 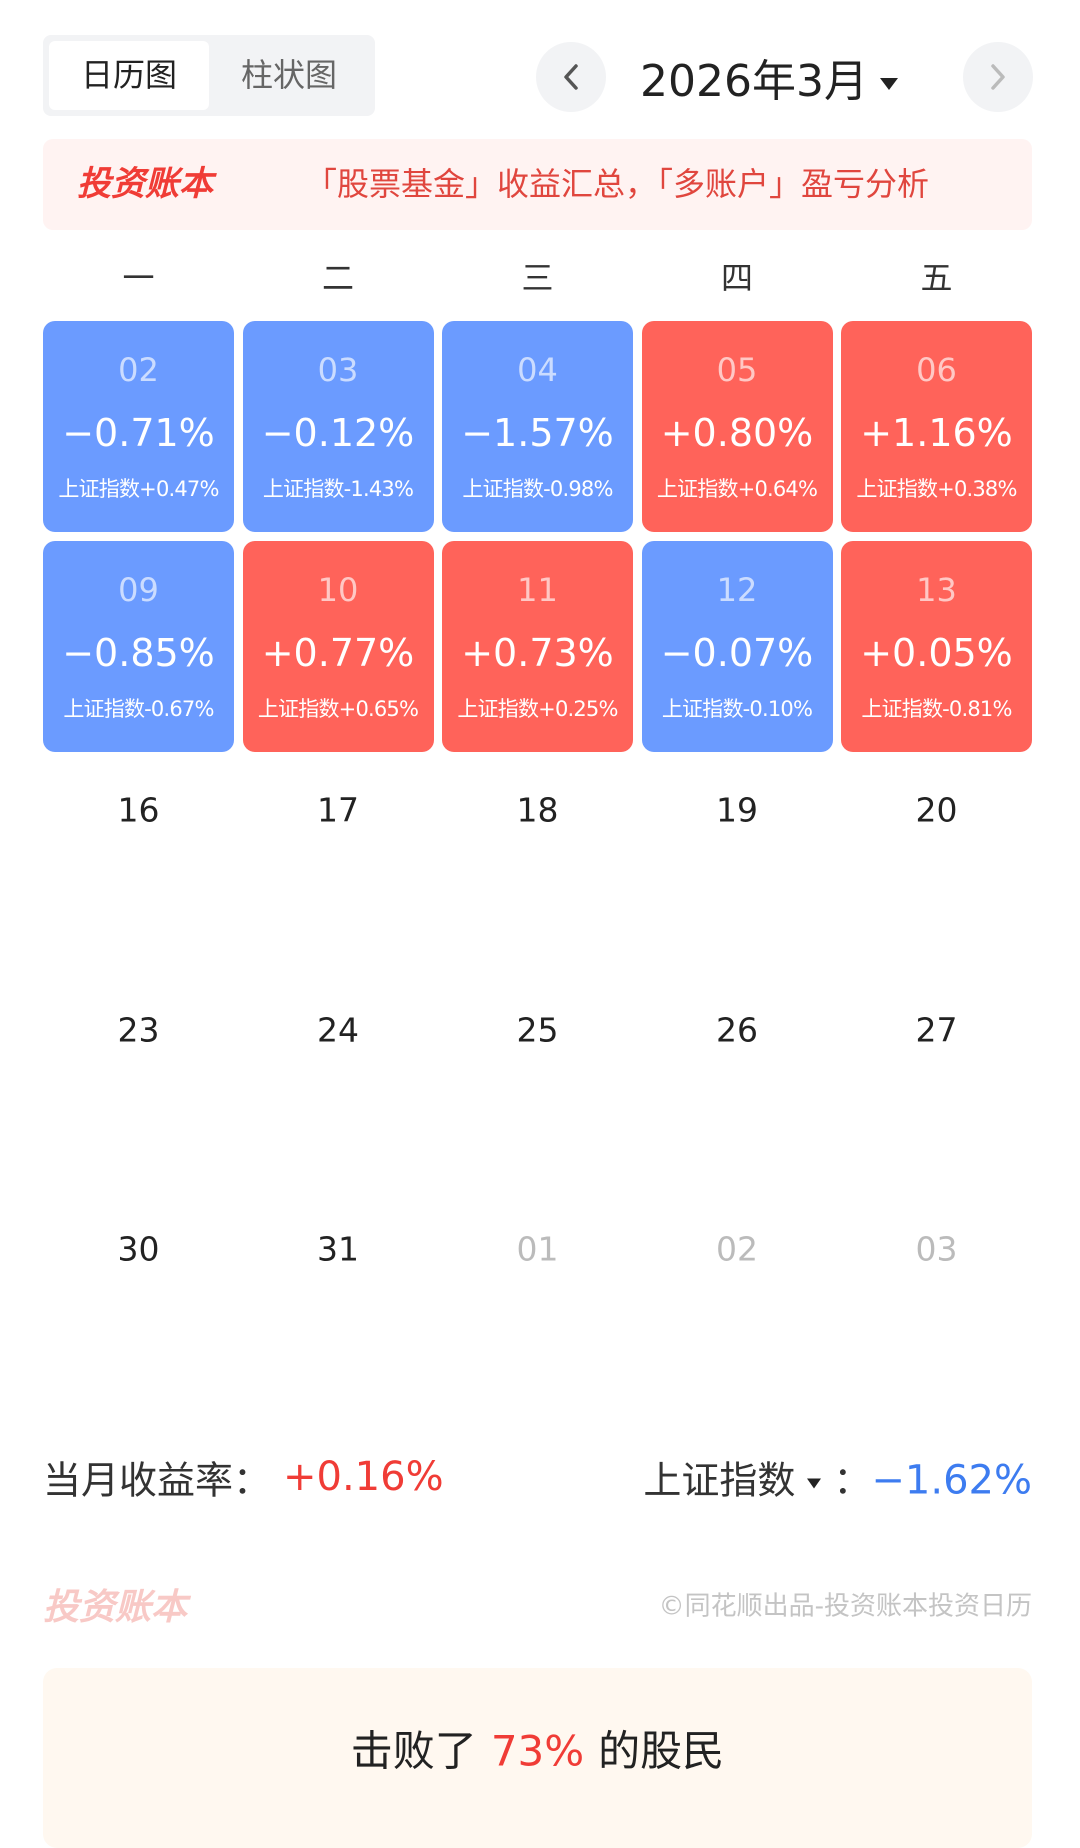 What do you see at coordinates (338, 810) in the screenshot?
I see `day-number: 17` at bounding box center [338, 810].